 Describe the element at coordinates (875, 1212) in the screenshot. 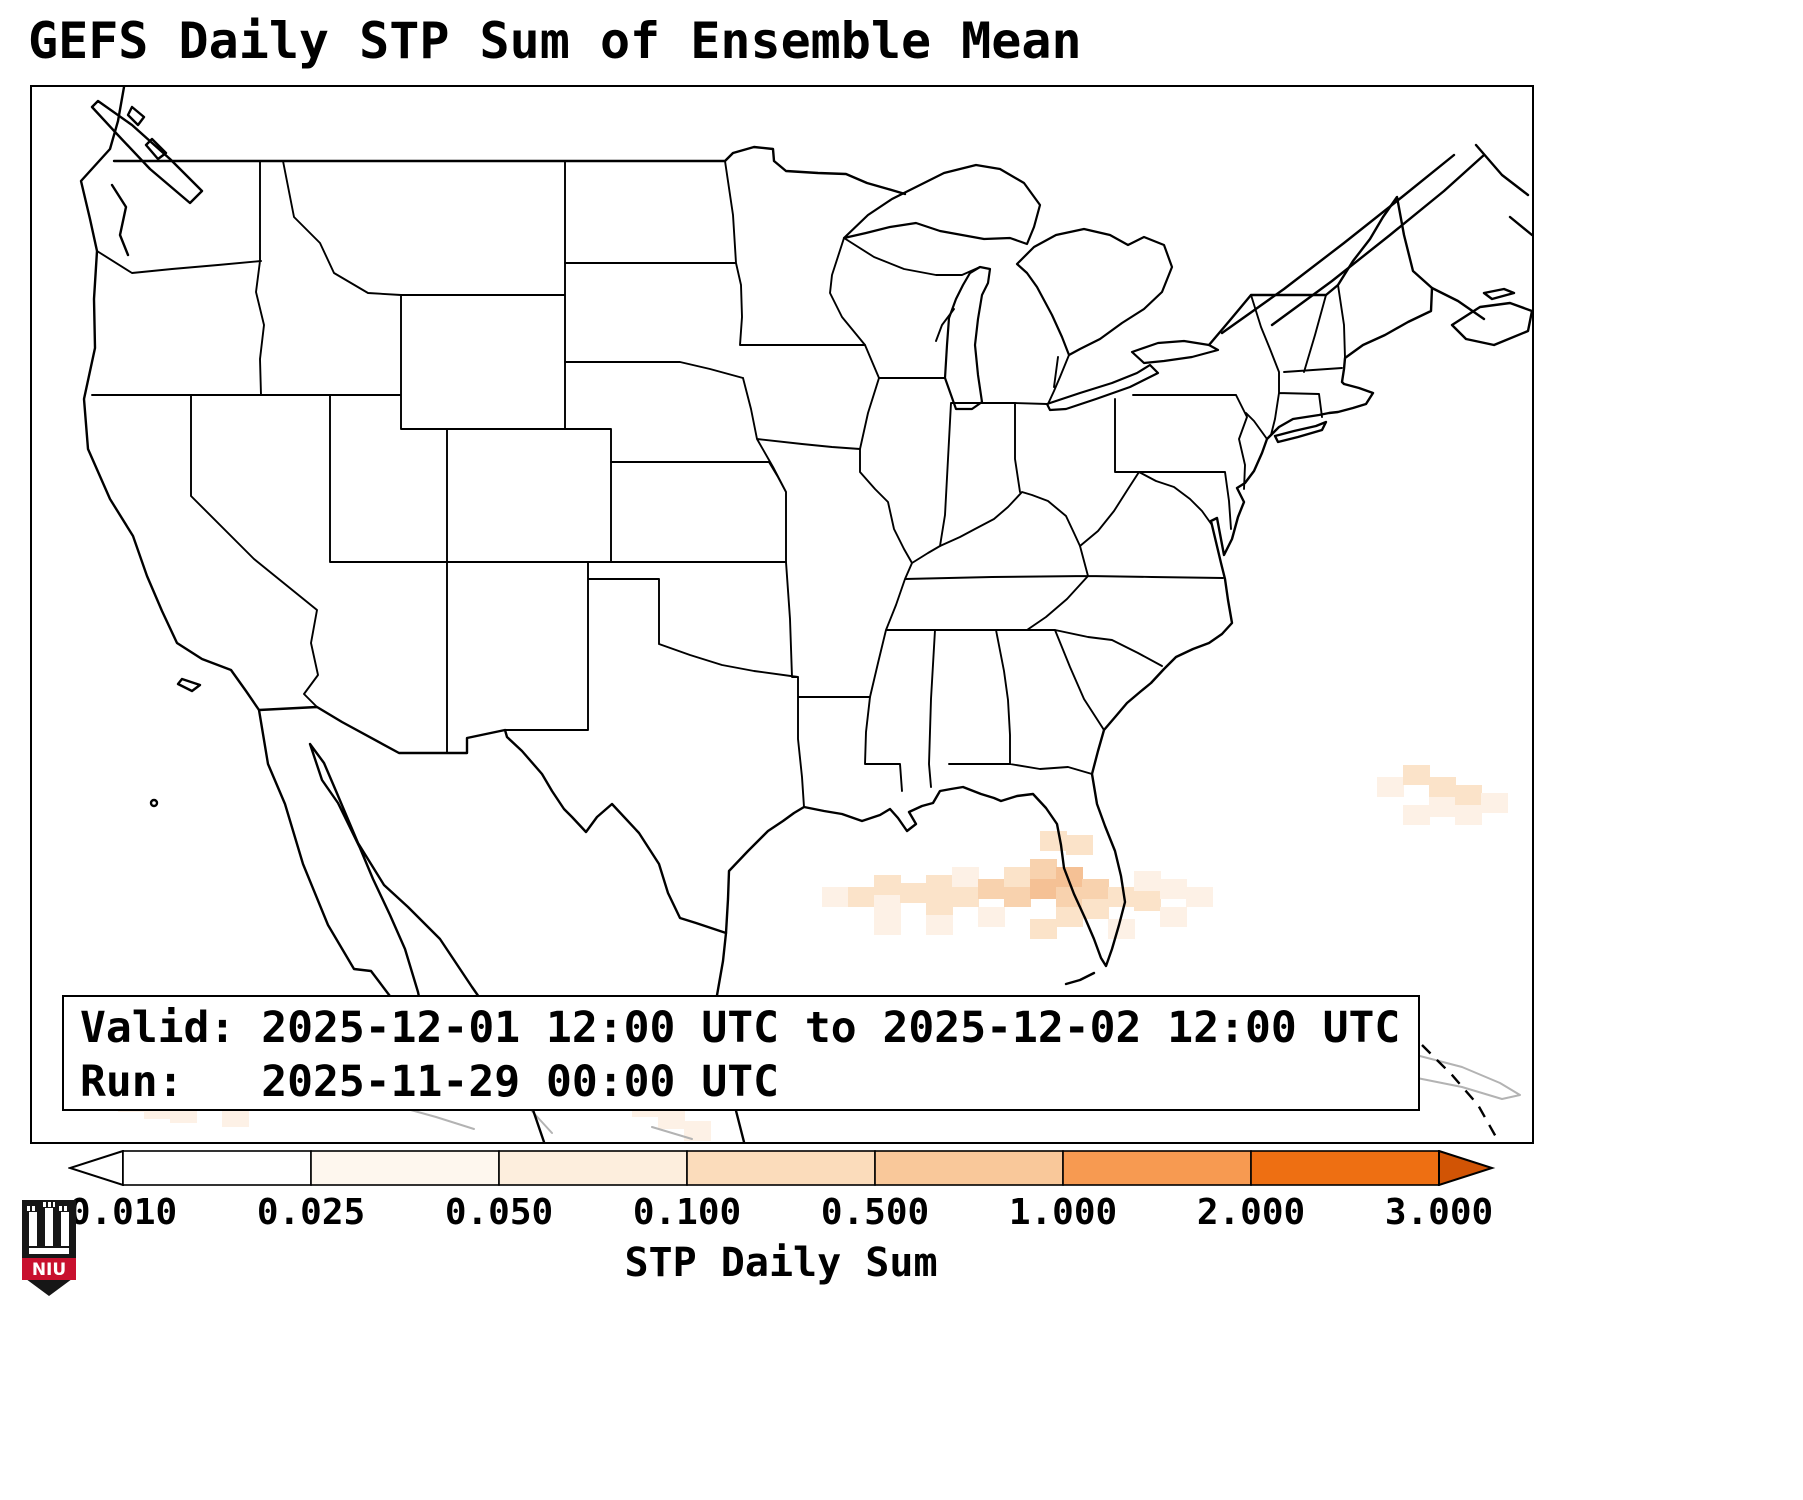

I see `colorbar-tick: 0.500` at that location.